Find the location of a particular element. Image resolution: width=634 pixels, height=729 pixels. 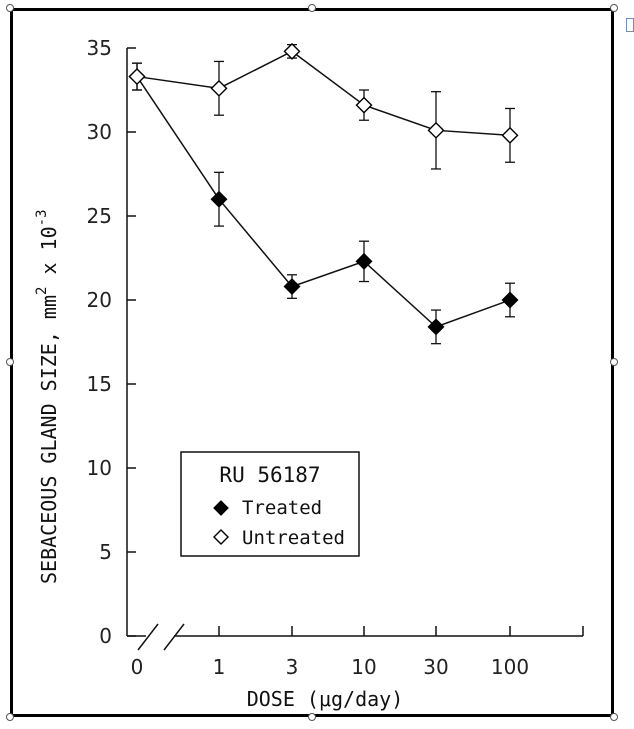

svg-text:SEBACEOUS GLAND SIZE, mm2 x 1: SEBACEOUS GLAND SIZE, mm2 x 10-3 is located at coordinates (47, 397).